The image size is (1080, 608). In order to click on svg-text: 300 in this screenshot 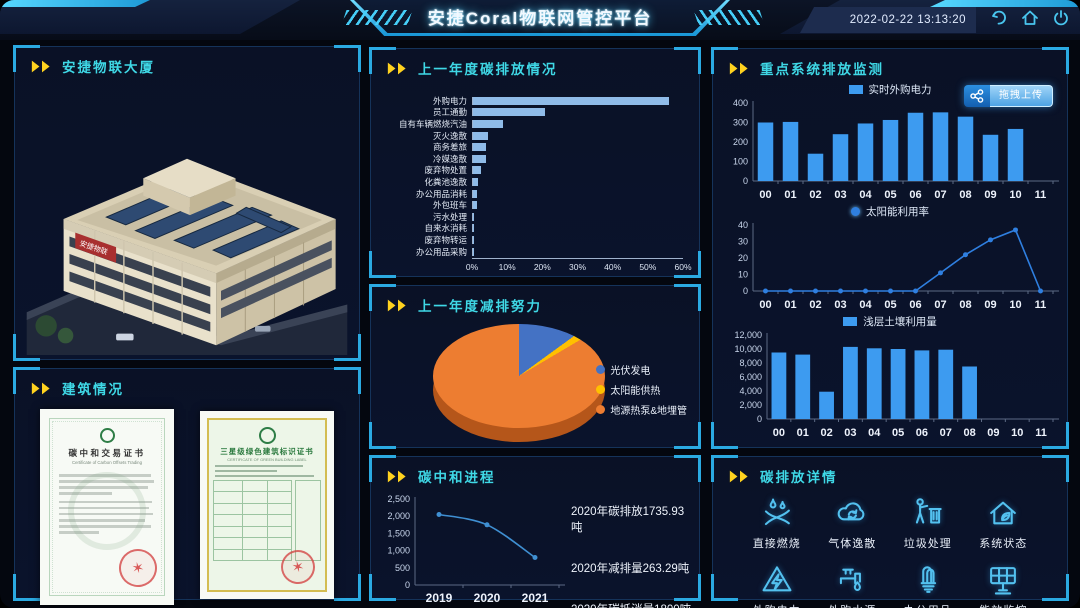, I will do `click(740, 123)`.